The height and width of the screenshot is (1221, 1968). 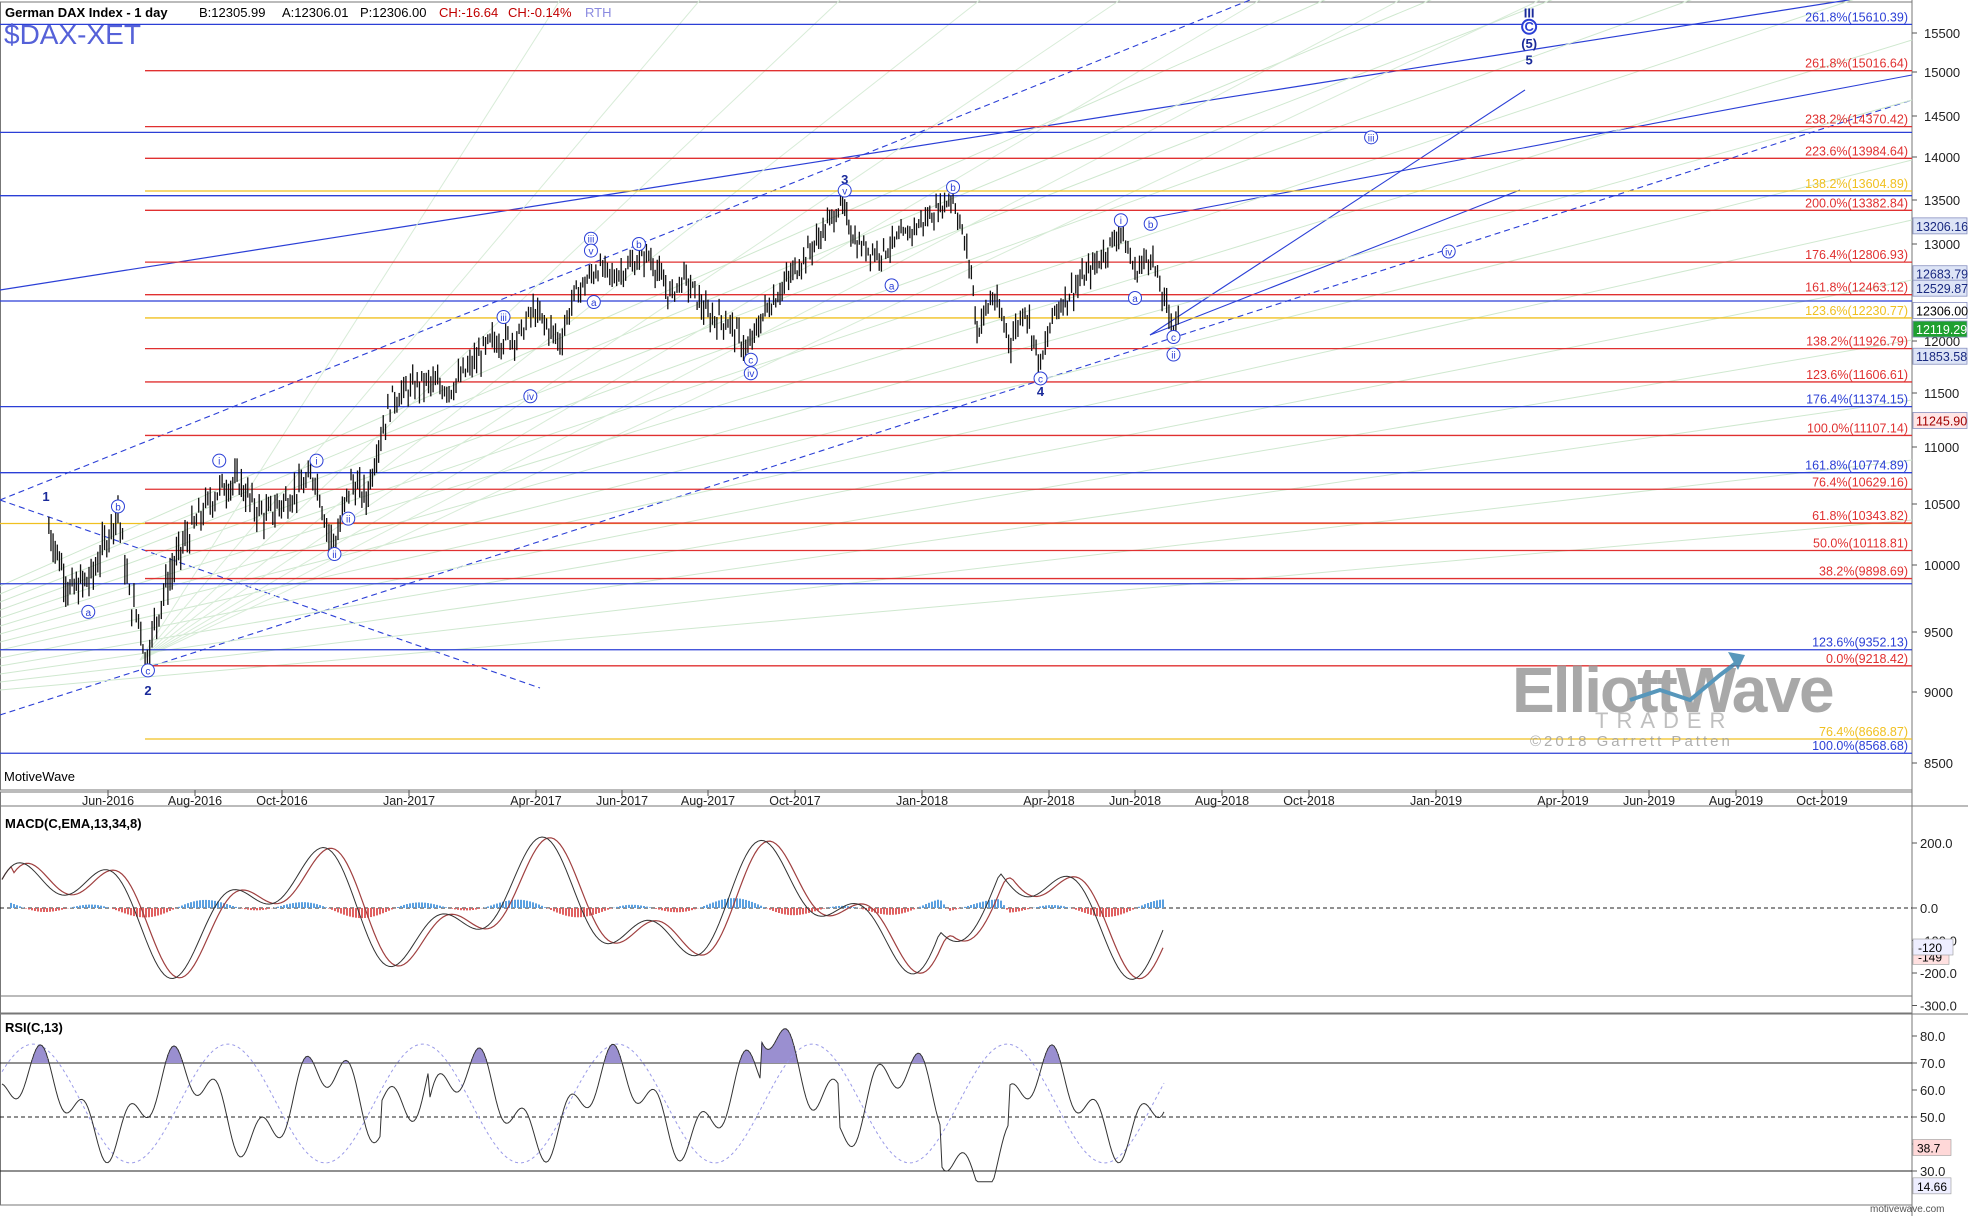 I want to click on price-value: P:12306.00, so click(x=393, y=12).